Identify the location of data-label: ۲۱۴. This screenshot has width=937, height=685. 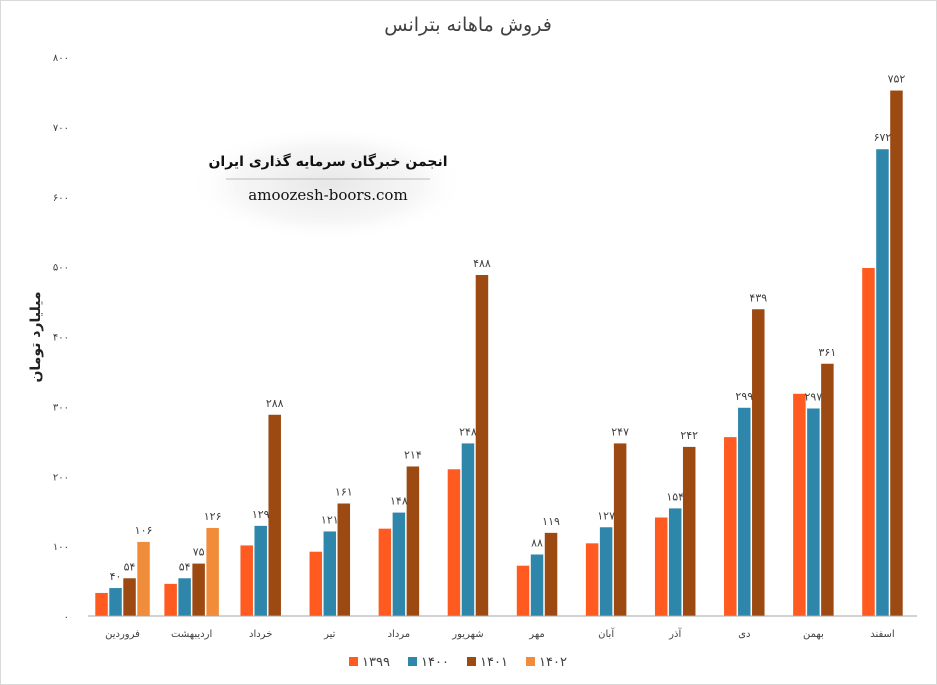
(413, 454).